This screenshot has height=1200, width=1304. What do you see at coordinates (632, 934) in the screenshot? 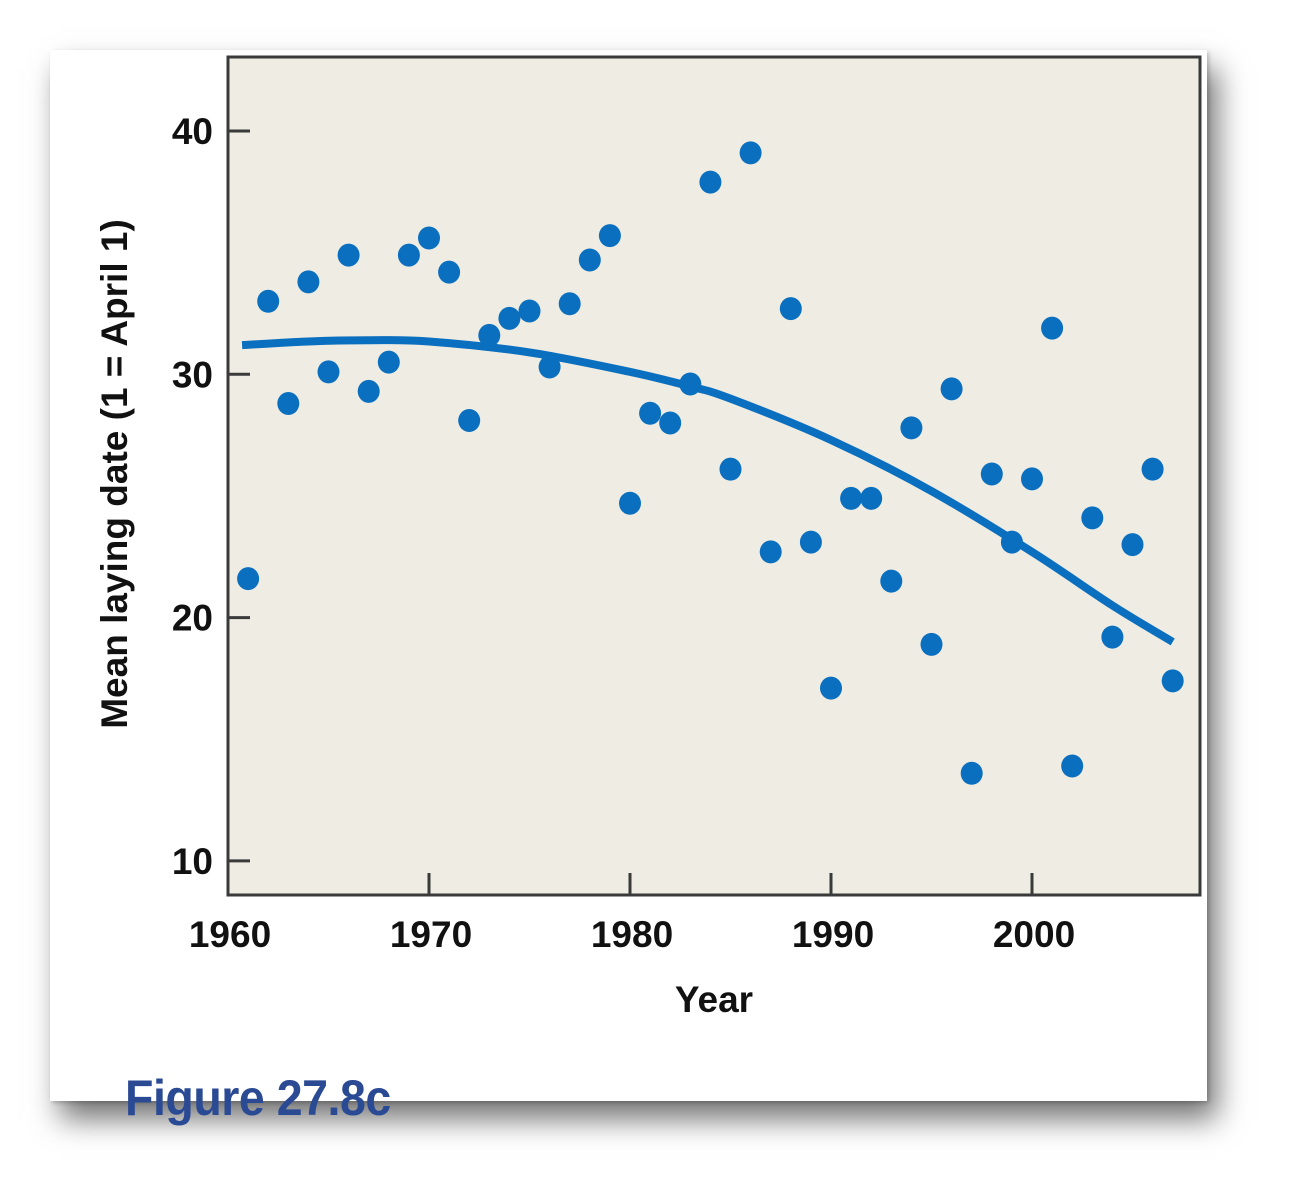
I see `x-tick-label: 1980` at bounding box center [632, 934].